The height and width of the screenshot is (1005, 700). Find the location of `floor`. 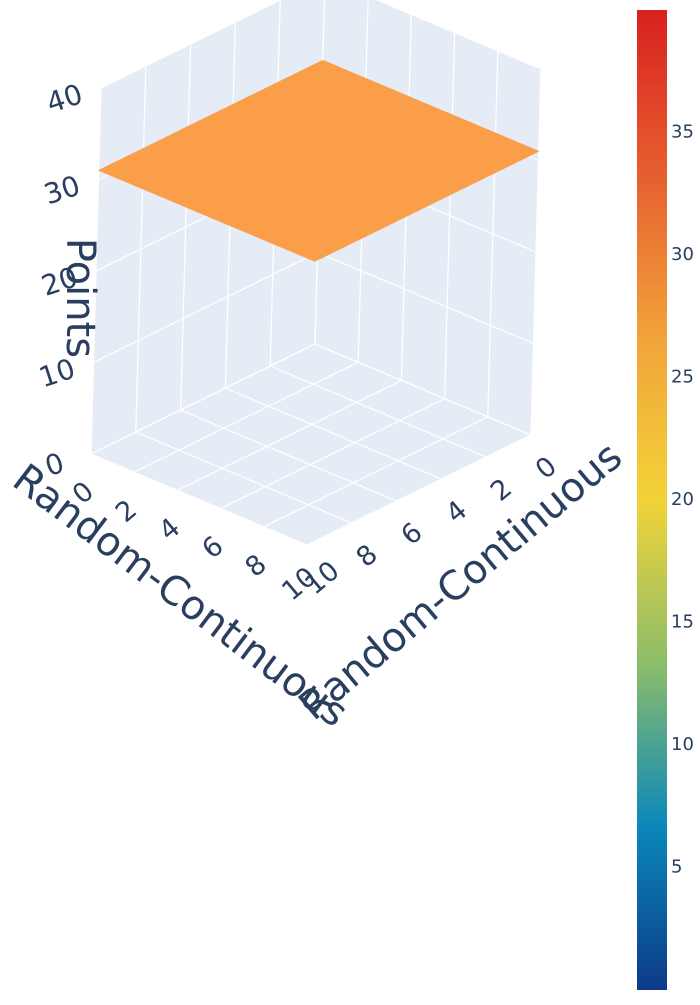

floor is located at coordinates (311, 444).